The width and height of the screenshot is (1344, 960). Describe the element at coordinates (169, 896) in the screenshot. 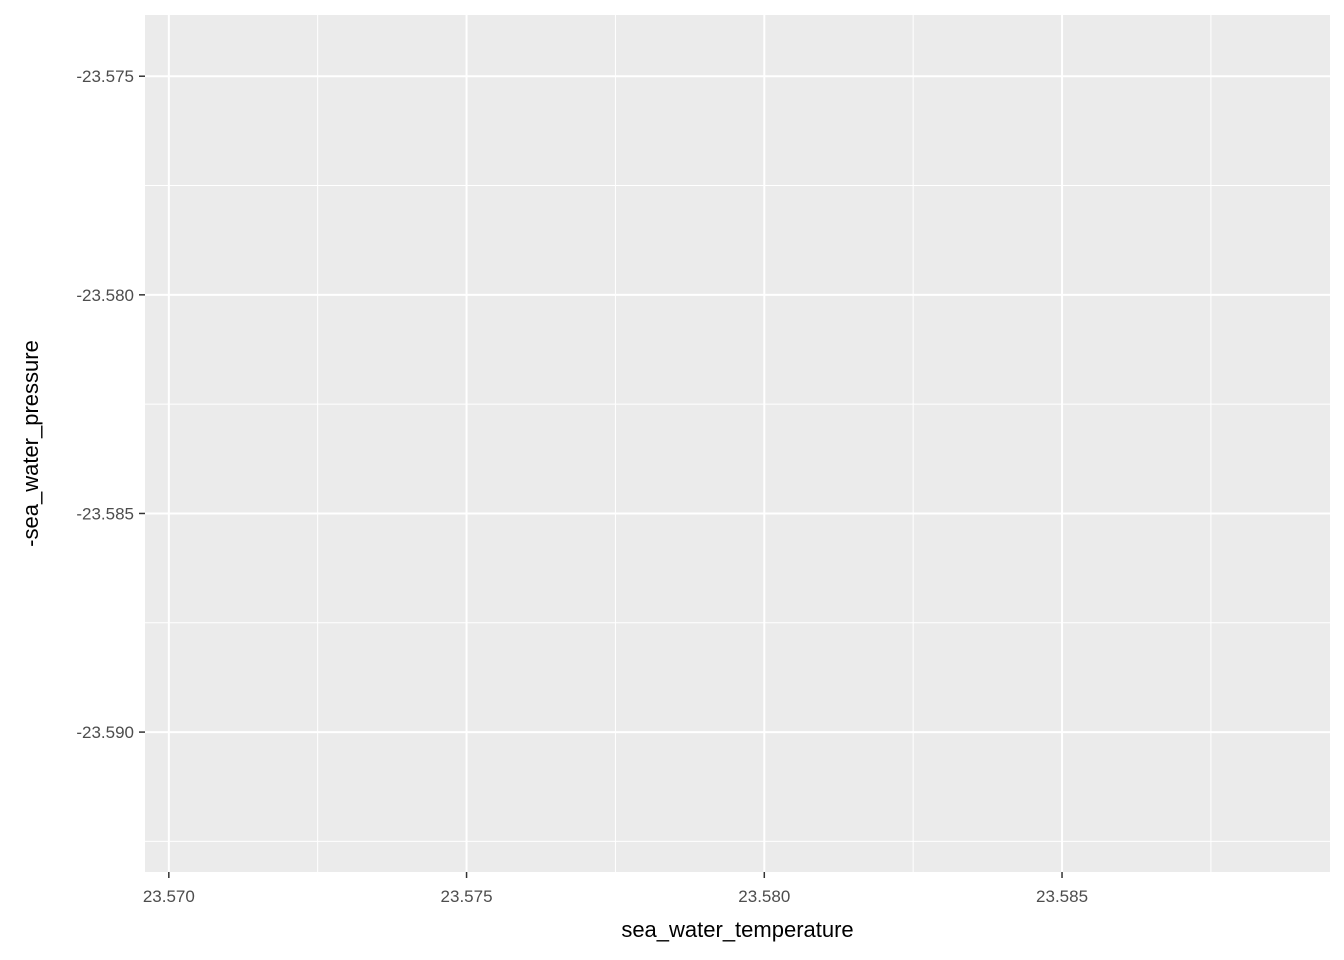

I see `x-tick-label: 23.570` at that location.